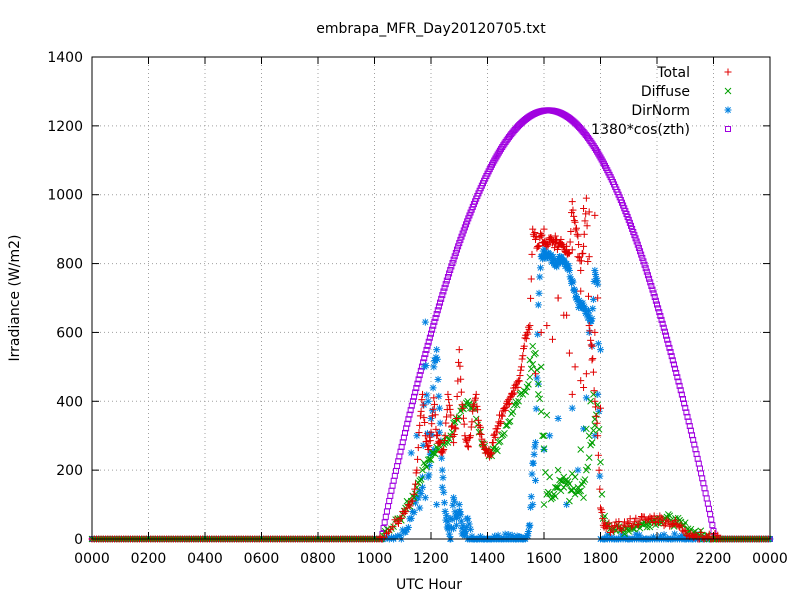 The width and height of the screenshot is (800, 600). What do you see at coordinates (728, 129) in the screenshot?
I see `legend-marker-cos-zth` at bounding box center [728, 129].